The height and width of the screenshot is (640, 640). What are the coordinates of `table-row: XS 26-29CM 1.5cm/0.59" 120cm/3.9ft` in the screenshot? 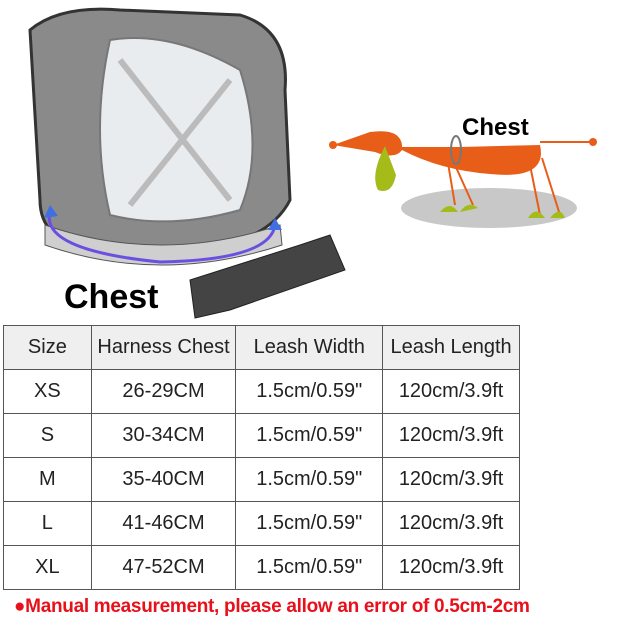 It's located at (261, 391).